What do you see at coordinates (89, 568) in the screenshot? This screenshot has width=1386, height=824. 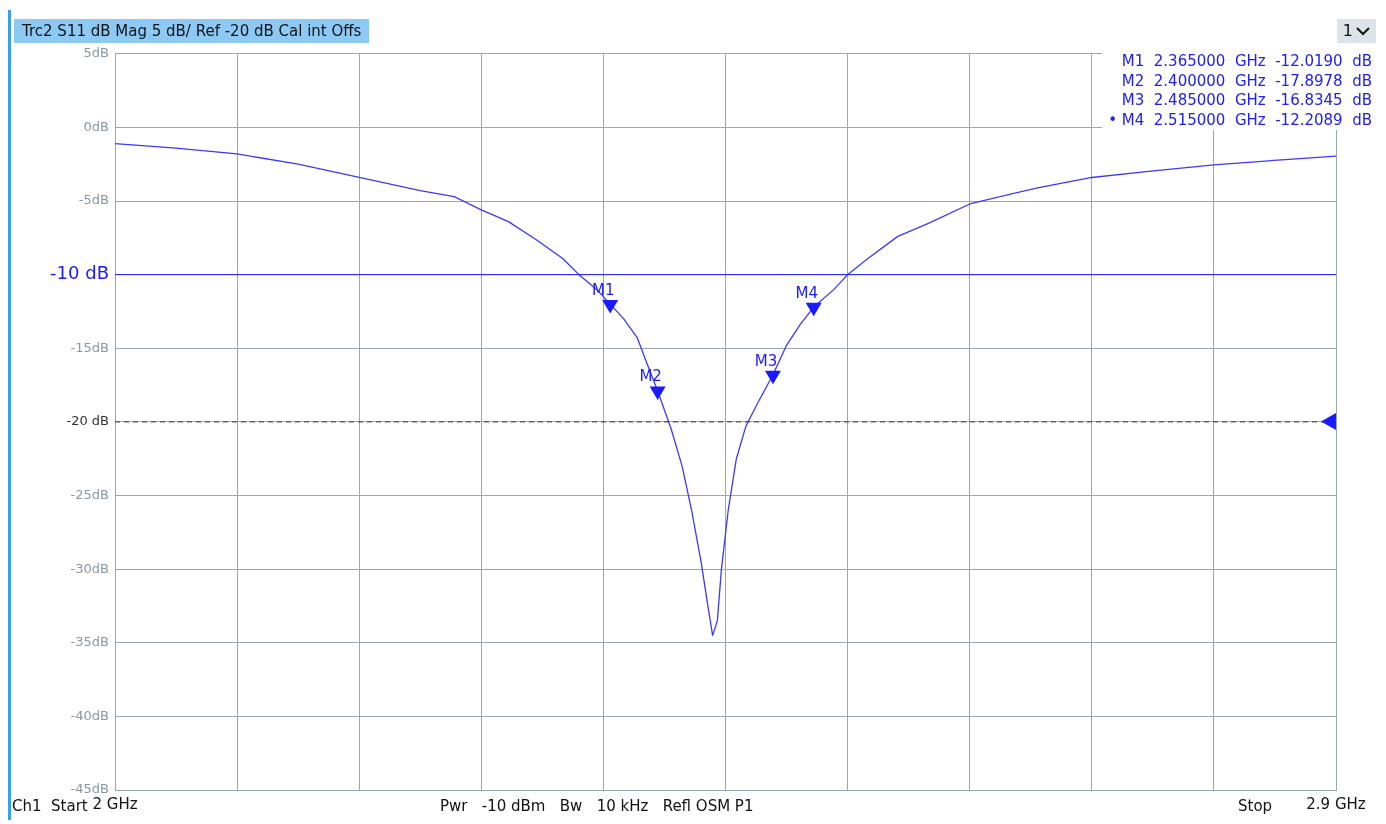 I see `y-tick-label: -30dB` at bounding box center [89, 568].